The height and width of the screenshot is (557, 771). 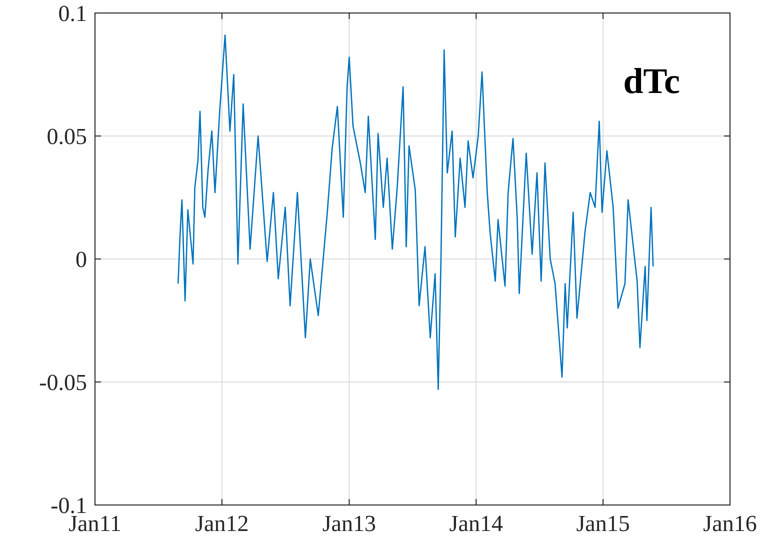 What do you see at coordinates (81, 259) in the screenshot?
I see `y-tick-label: 0` at bounding box center [81, 259].